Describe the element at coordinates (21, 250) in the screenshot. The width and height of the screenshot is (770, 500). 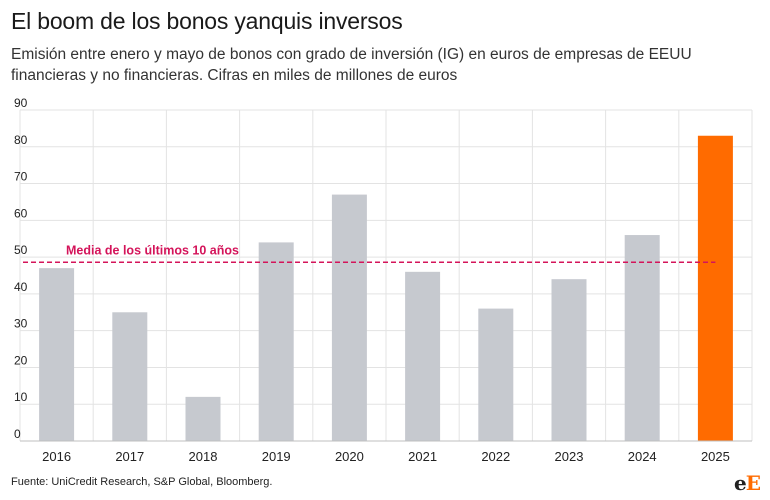
I see `y-tick-label: 50` at that location.